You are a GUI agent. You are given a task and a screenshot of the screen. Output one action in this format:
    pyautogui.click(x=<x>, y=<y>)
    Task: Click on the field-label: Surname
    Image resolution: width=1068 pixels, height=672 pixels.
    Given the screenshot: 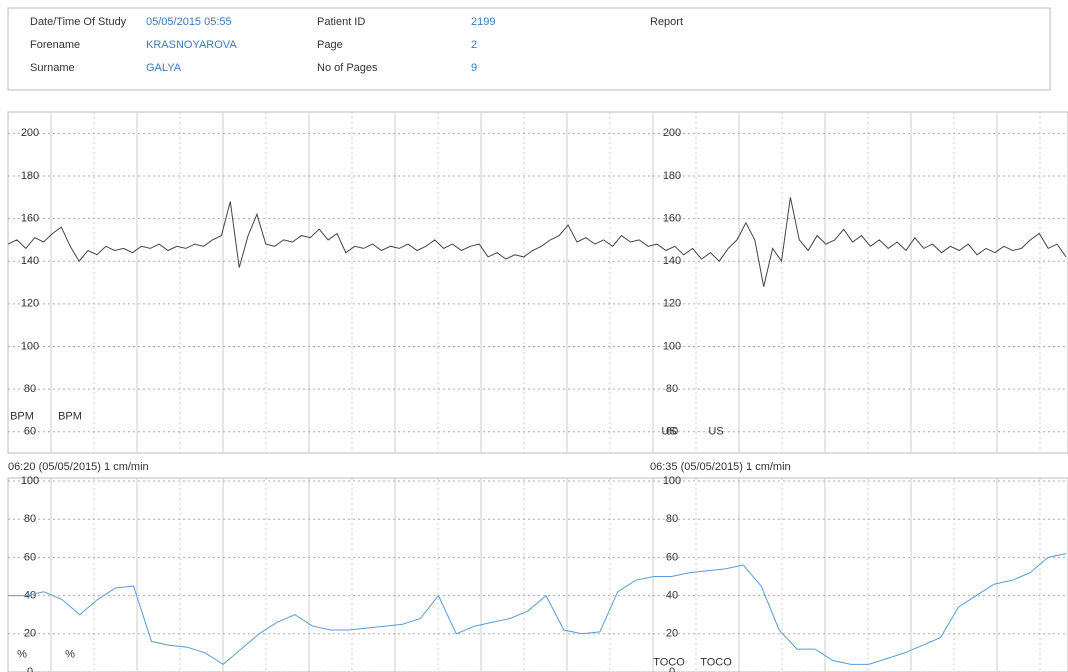 What is the action you would take?
    pyautogui.click(x=52, y=68)
    